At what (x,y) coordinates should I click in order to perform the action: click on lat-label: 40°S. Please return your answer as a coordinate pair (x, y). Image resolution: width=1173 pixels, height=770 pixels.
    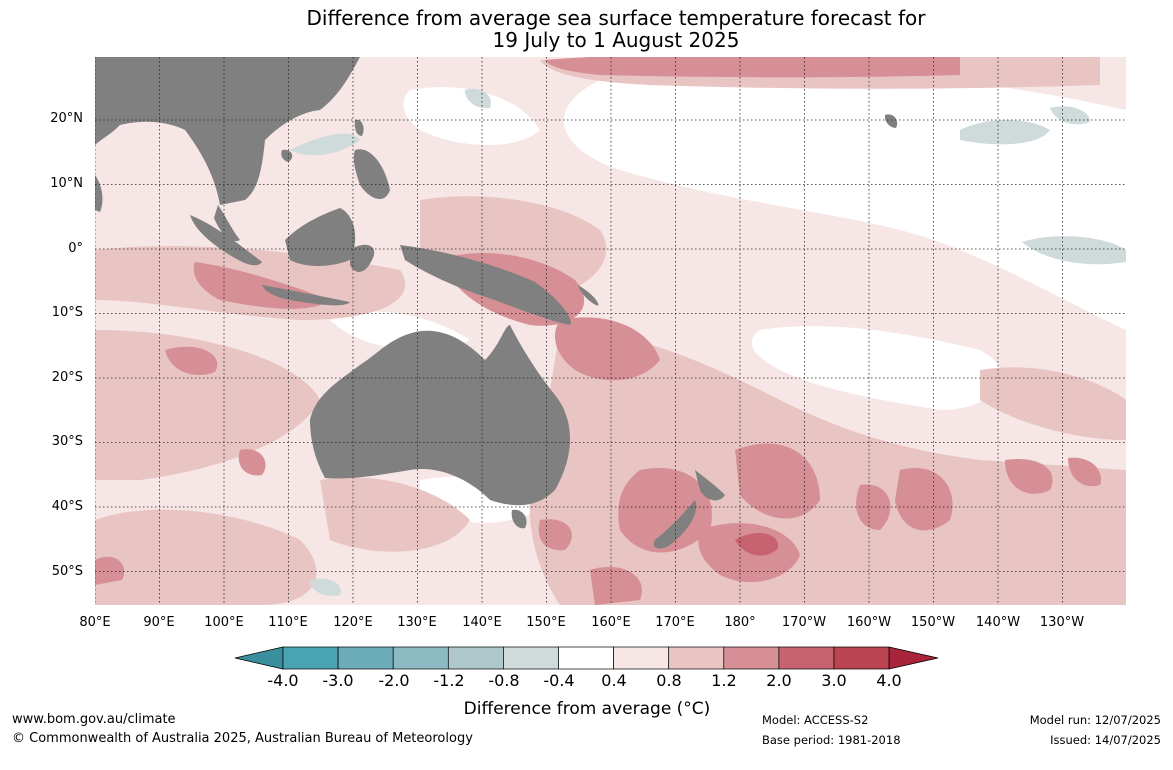
    Looking at the image, I should click on (67, 506).